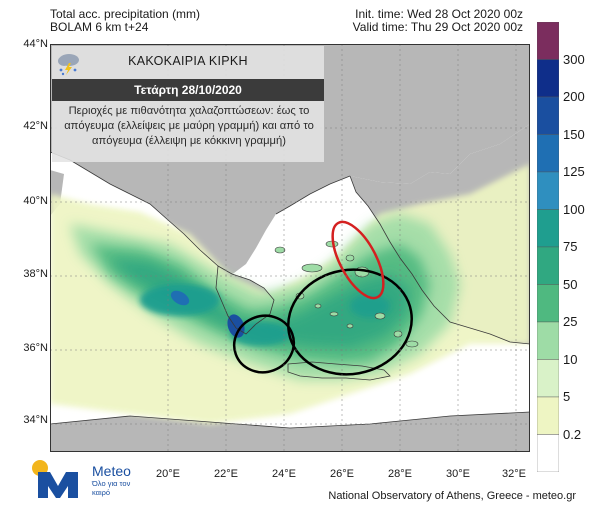 The image size is (600, 512). I want to click on lat-label-40: 40°N, so click(35, 201).